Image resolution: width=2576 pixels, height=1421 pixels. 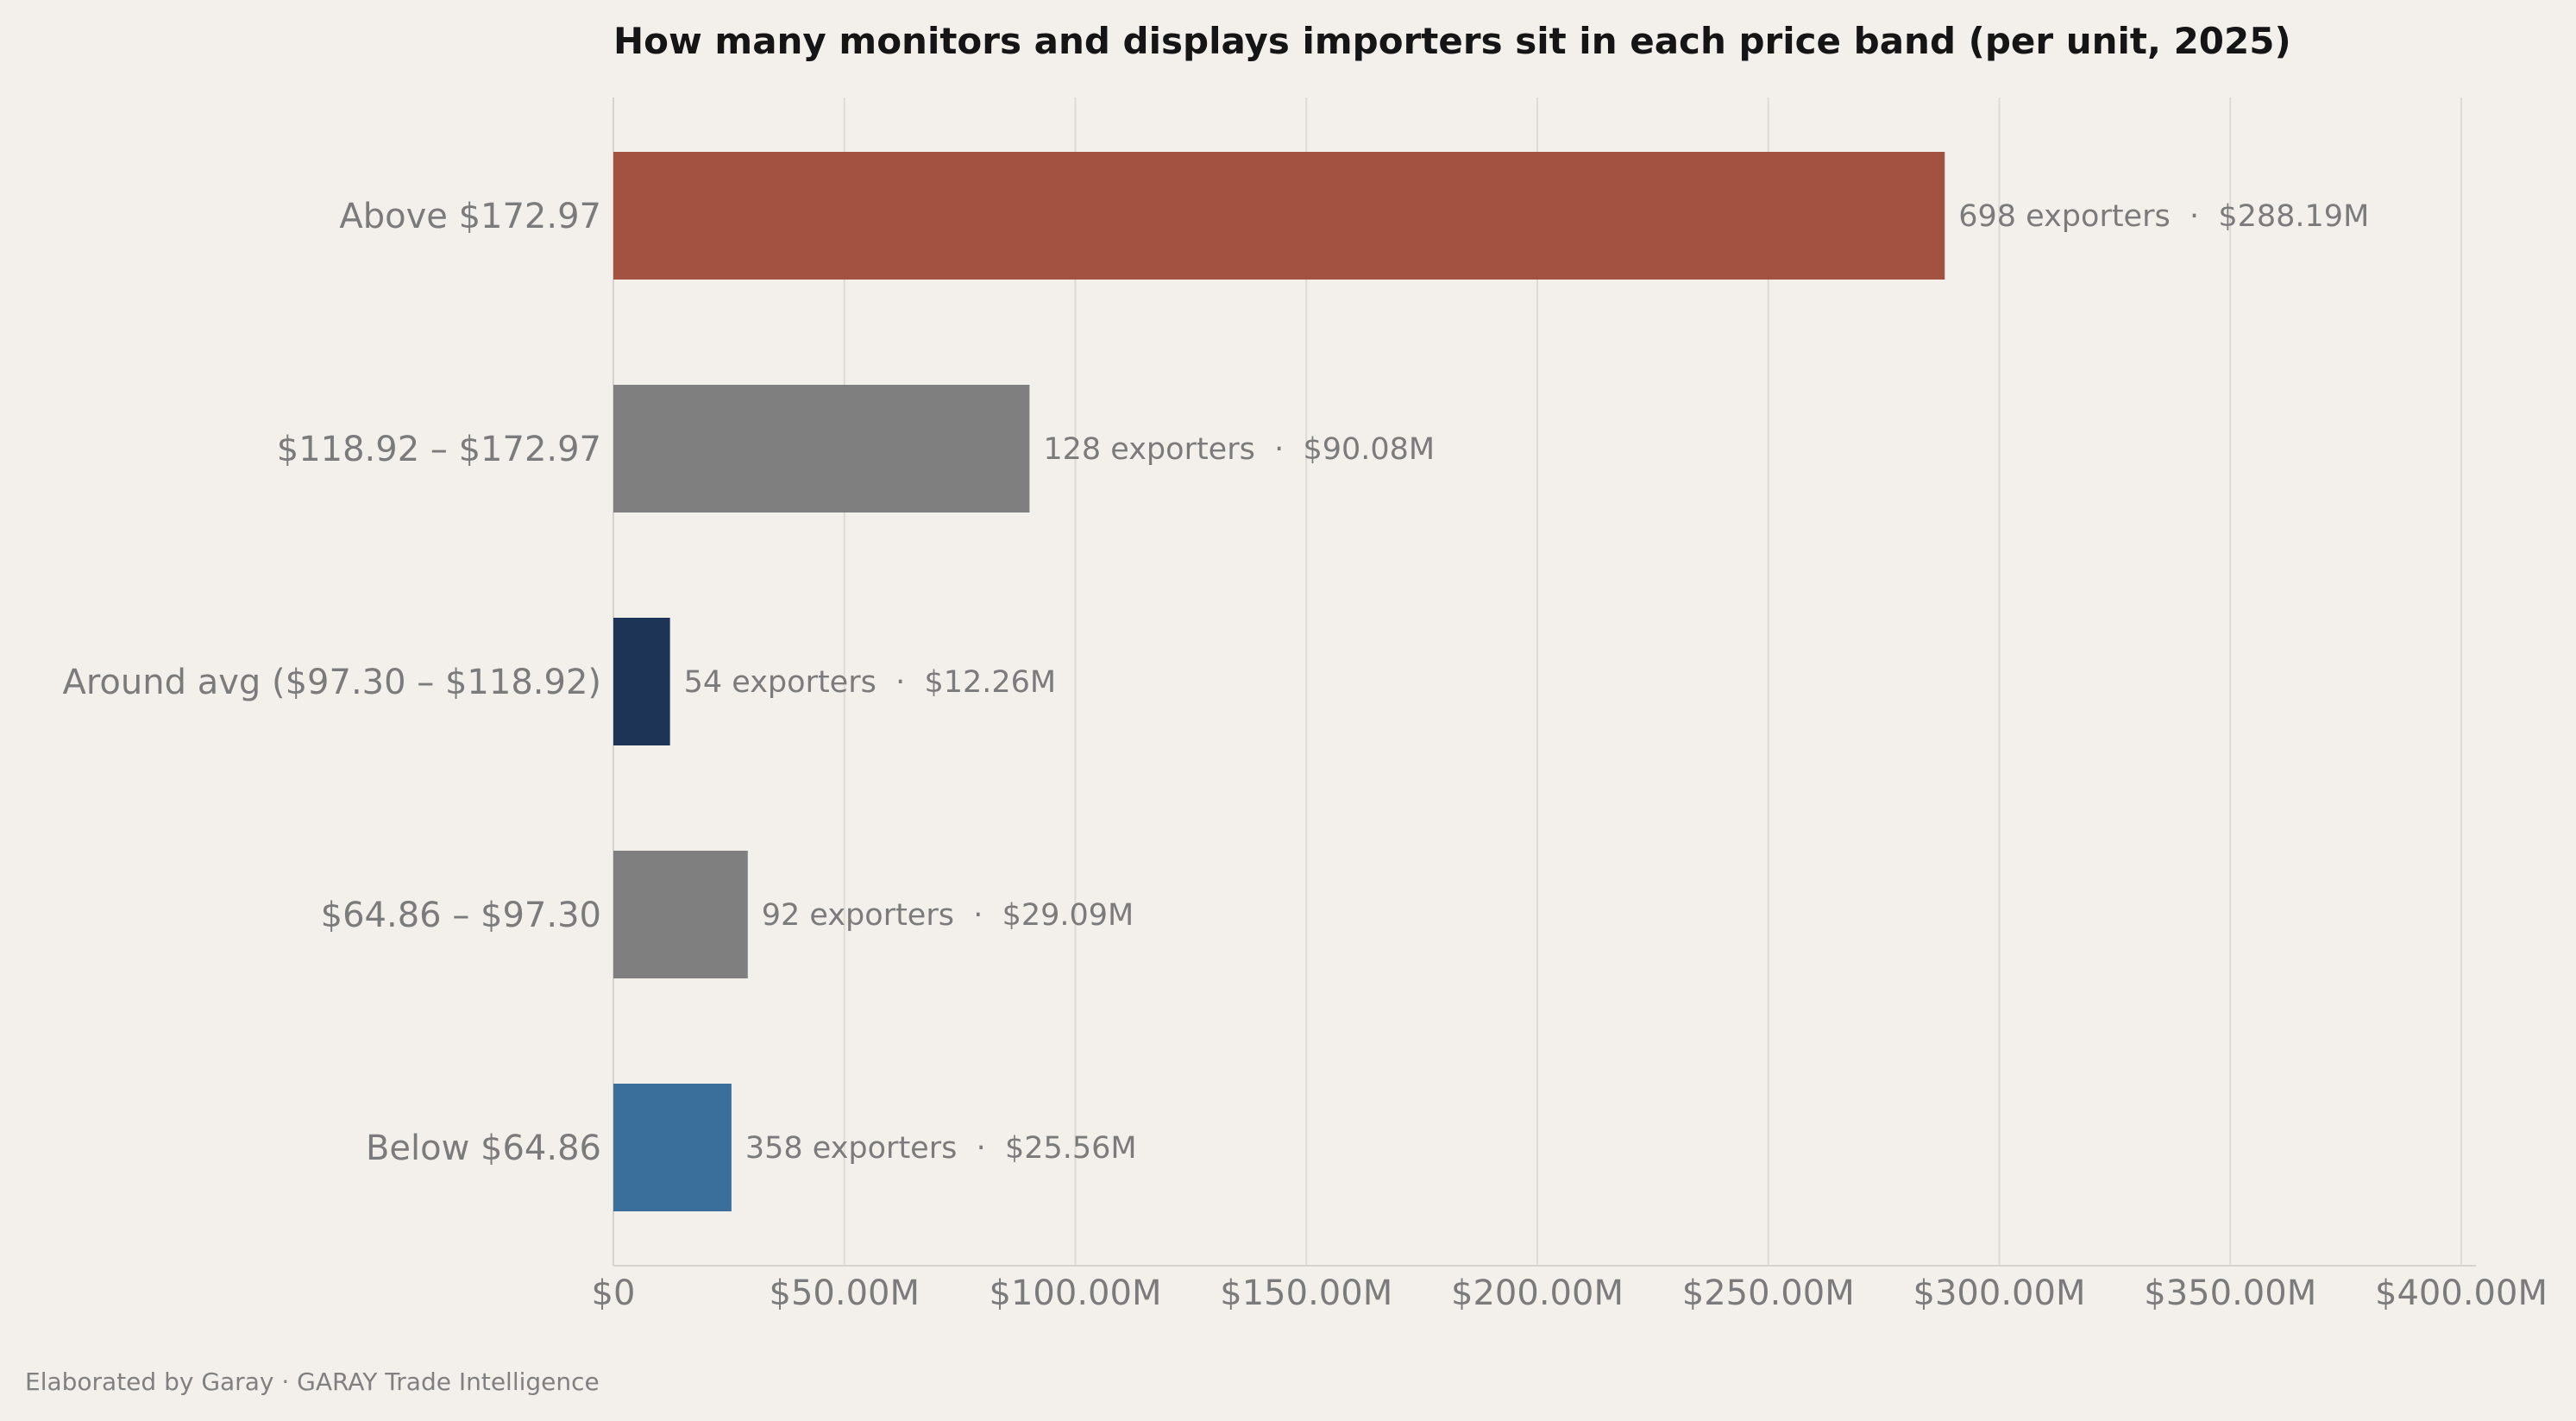 I want to click on category-label: Above $172.97, so click(x=470, y=216).